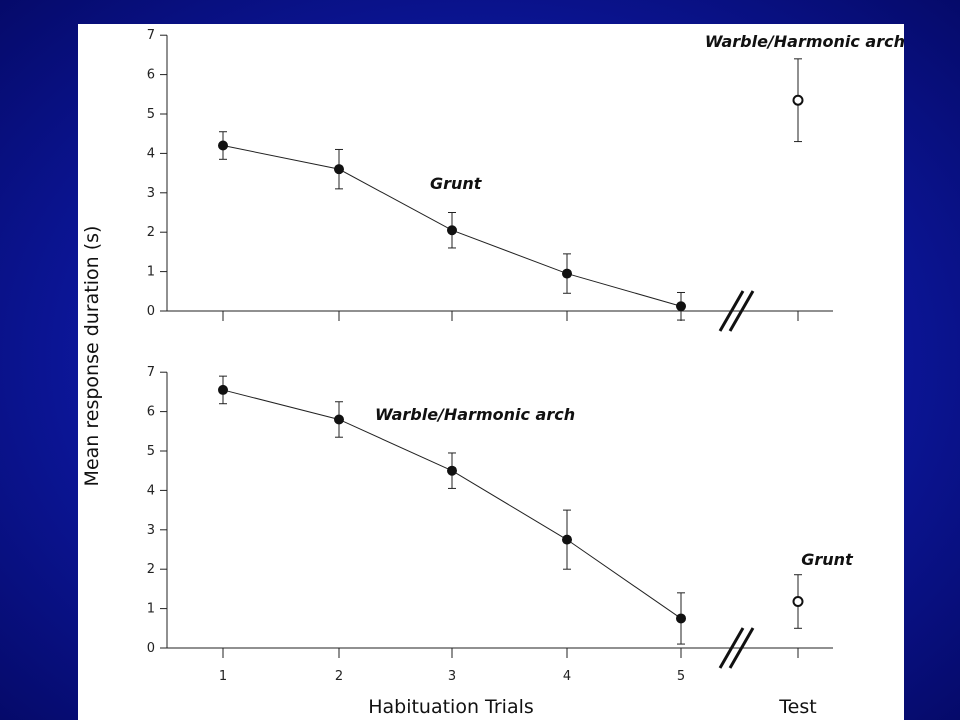 The height and width of the screenshot is (720, 960). What do you see at coordinates (804, 41) in the screenshot?
I see `p1-test-label: Warble/Harmonic arch` at bounding box center [804, 41].